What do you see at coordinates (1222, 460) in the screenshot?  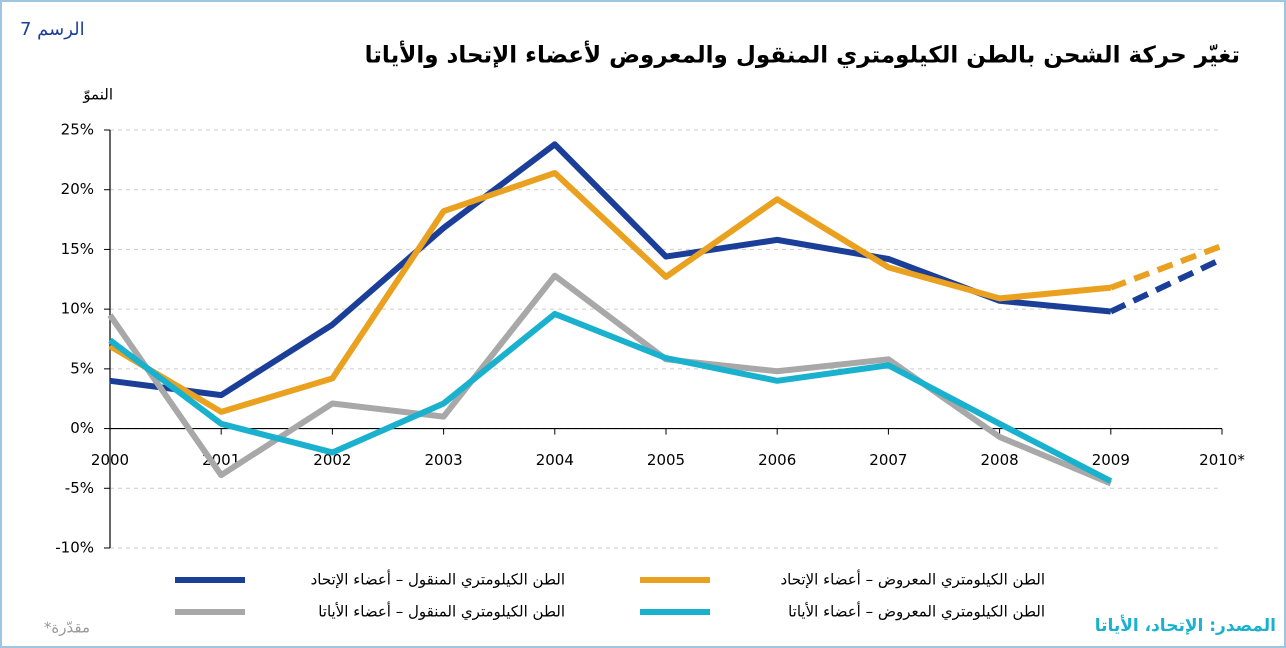 I see `x-tick-label: 2010*` at bounding box center [1222, 460].